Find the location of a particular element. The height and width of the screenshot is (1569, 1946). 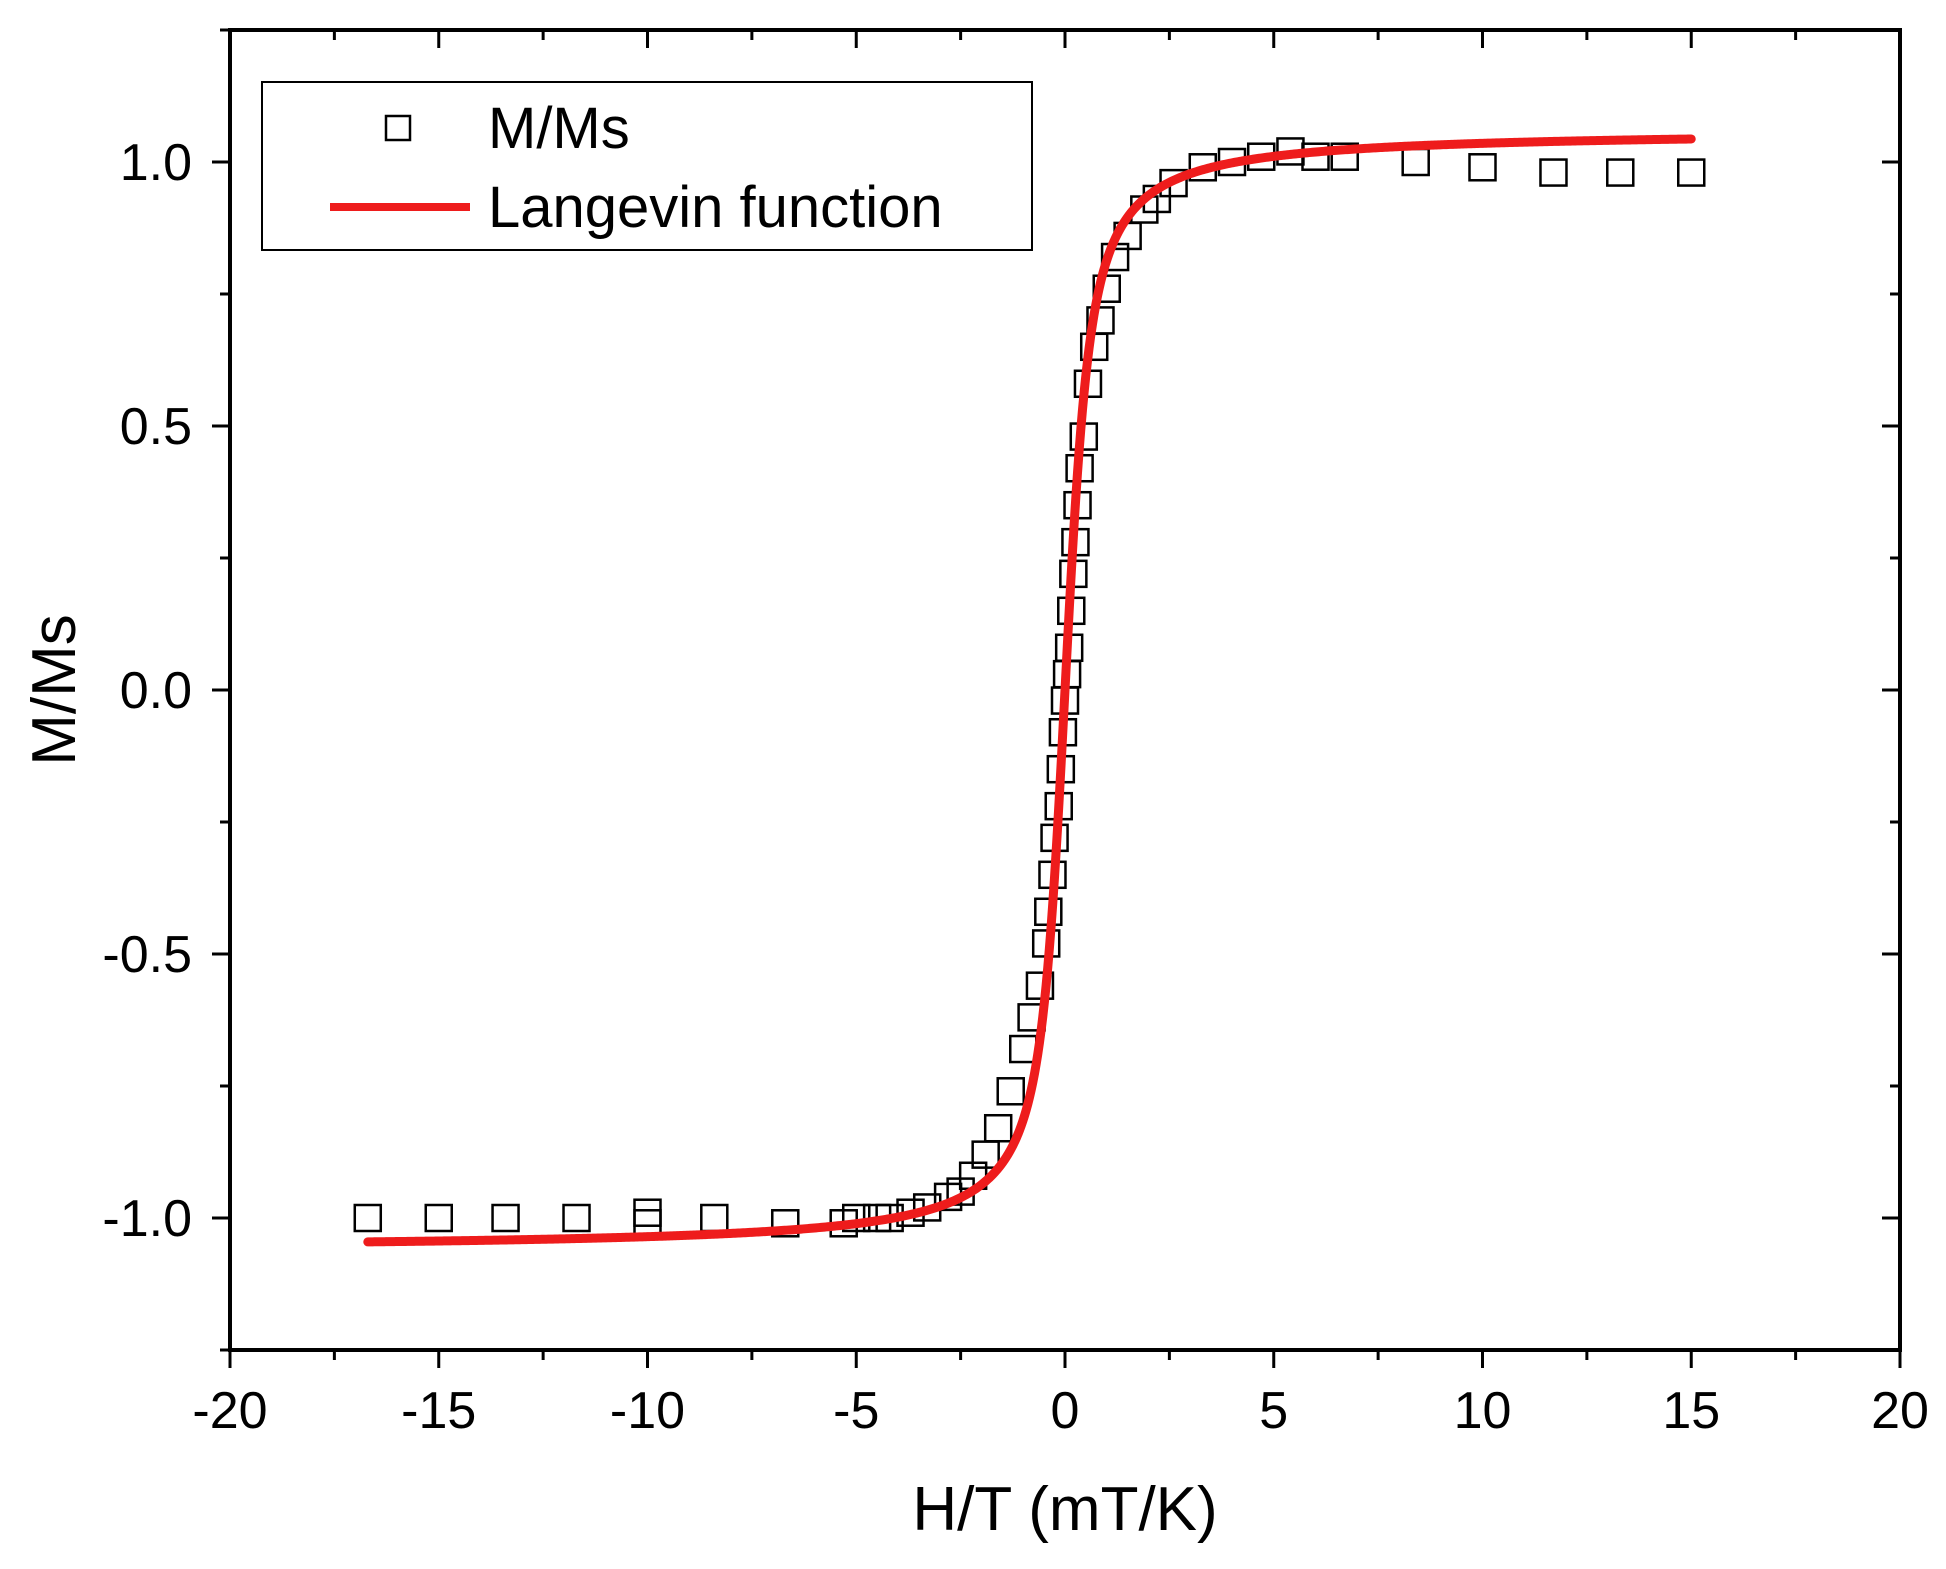

x-tick-label: -5 is located at coordinates (856, 1411).